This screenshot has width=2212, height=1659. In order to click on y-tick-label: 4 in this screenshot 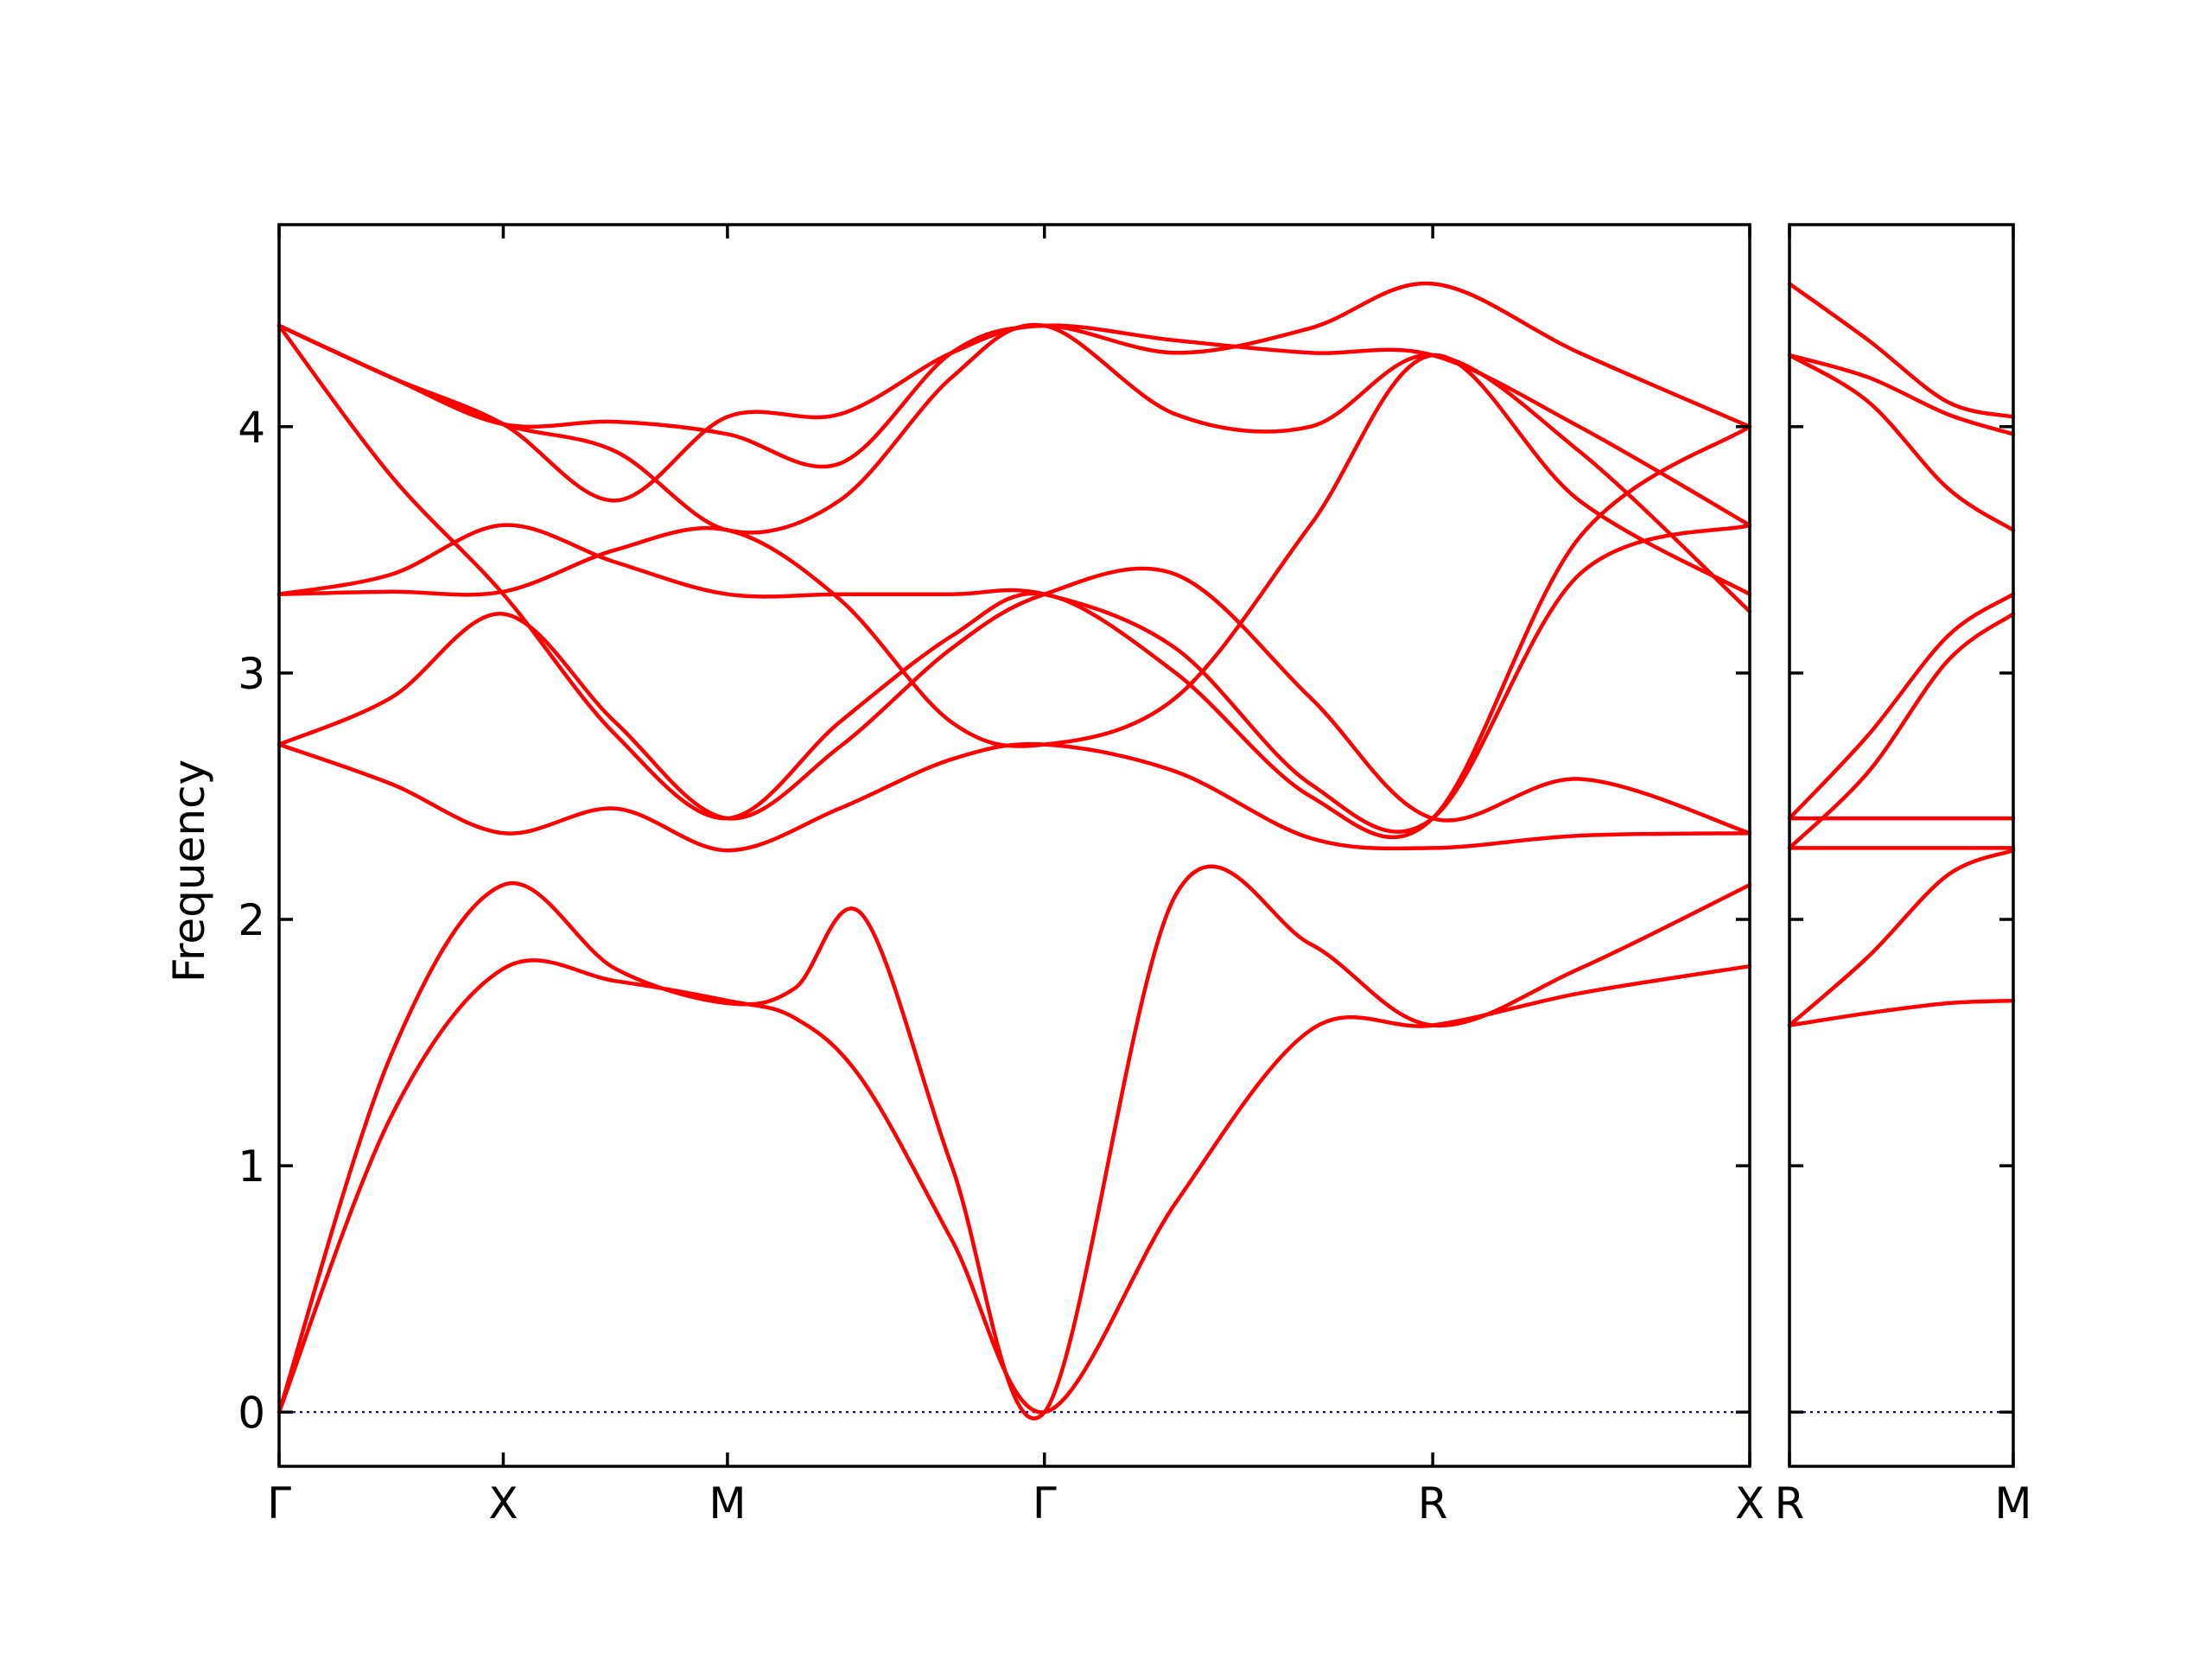, I will do `click(251, 428)`.